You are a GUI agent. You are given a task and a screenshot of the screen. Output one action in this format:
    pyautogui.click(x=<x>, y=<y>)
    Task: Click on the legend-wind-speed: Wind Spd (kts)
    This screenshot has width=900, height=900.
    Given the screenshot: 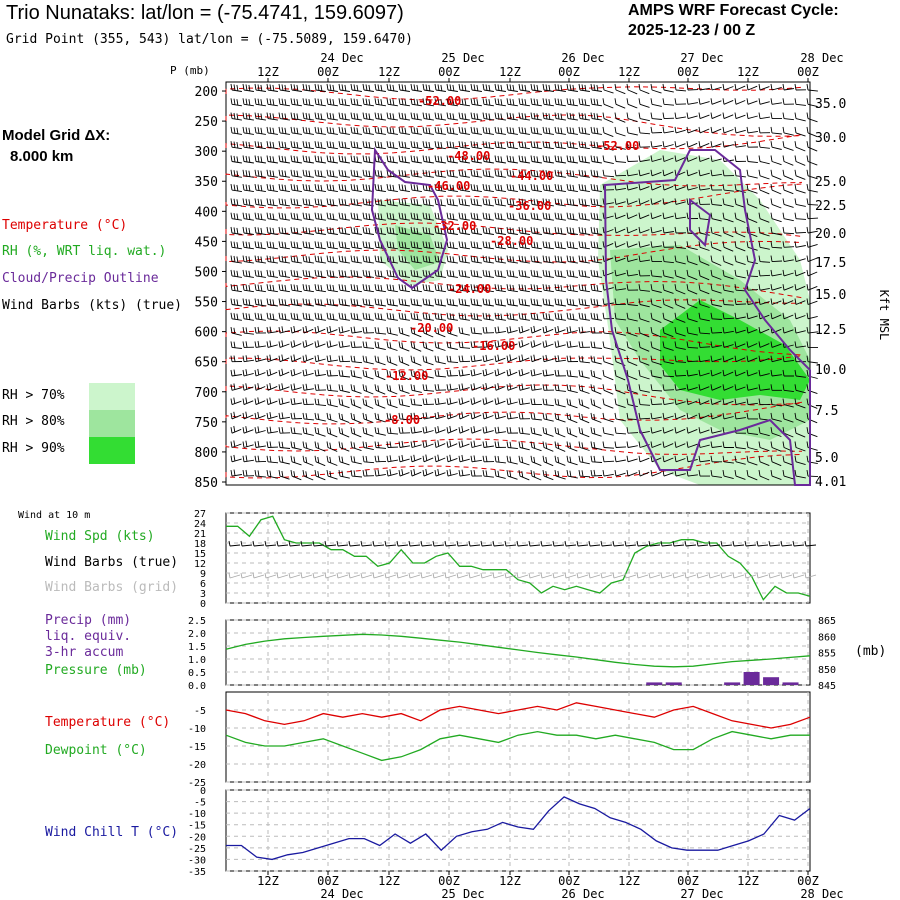 What is the action you would take?
    pyautogui.click(x=100, y=536)
    